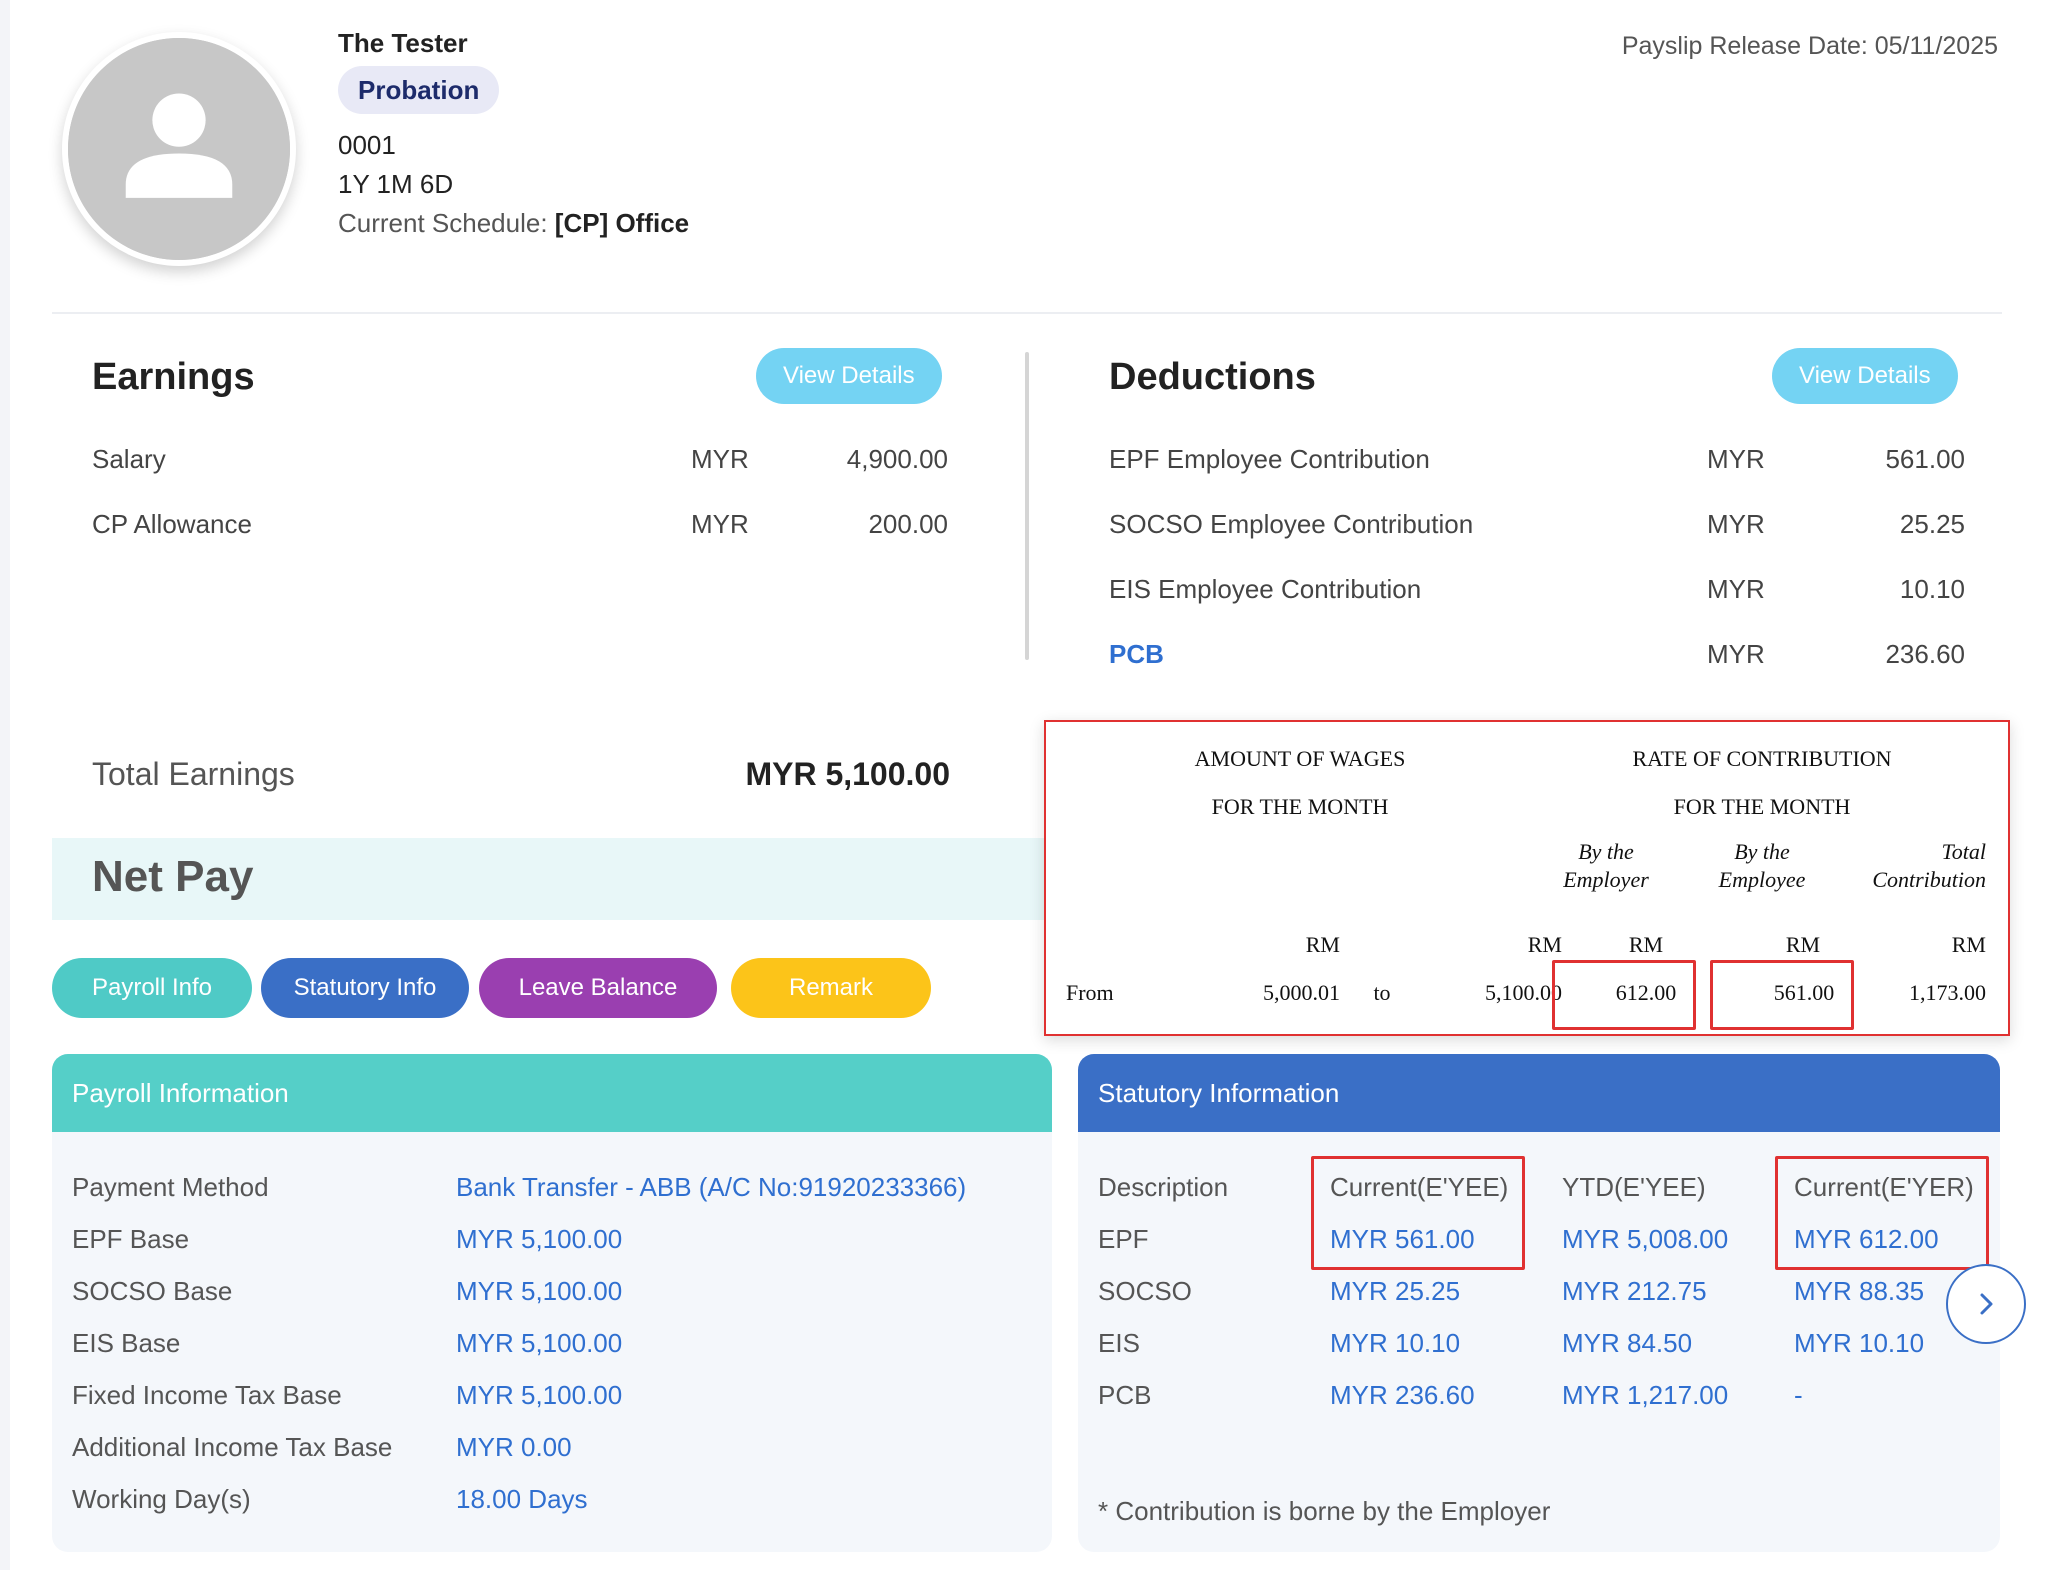 This screenshot has width=2048, height=1570. I want to click on header-divider, so click(1027, 313).